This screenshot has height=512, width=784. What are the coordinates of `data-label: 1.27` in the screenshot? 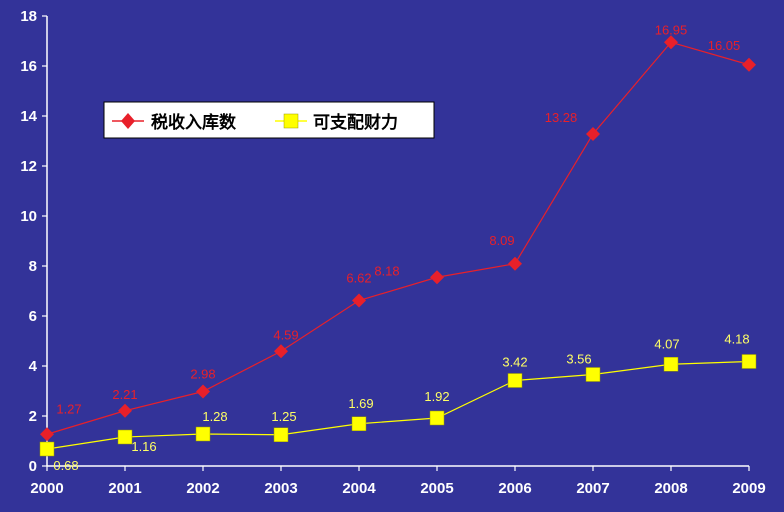 It's located at (68, 408).